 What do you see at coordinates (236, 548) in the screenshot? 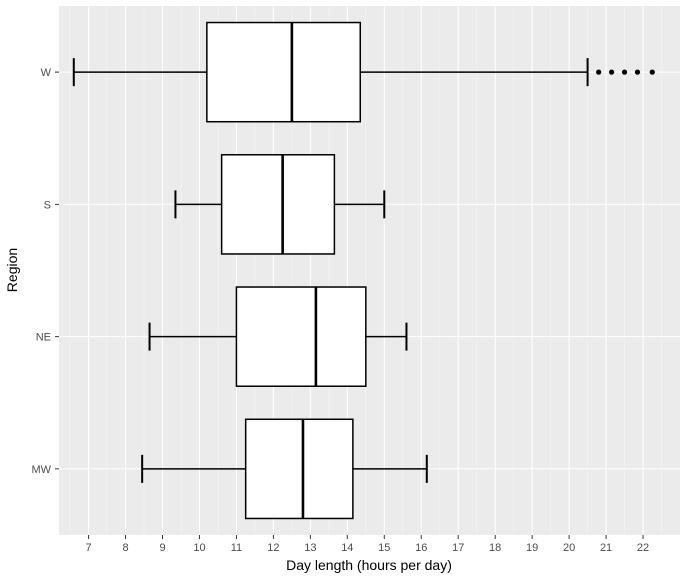
I see `x-tick-label: 11` at bounding box center [236, 548].